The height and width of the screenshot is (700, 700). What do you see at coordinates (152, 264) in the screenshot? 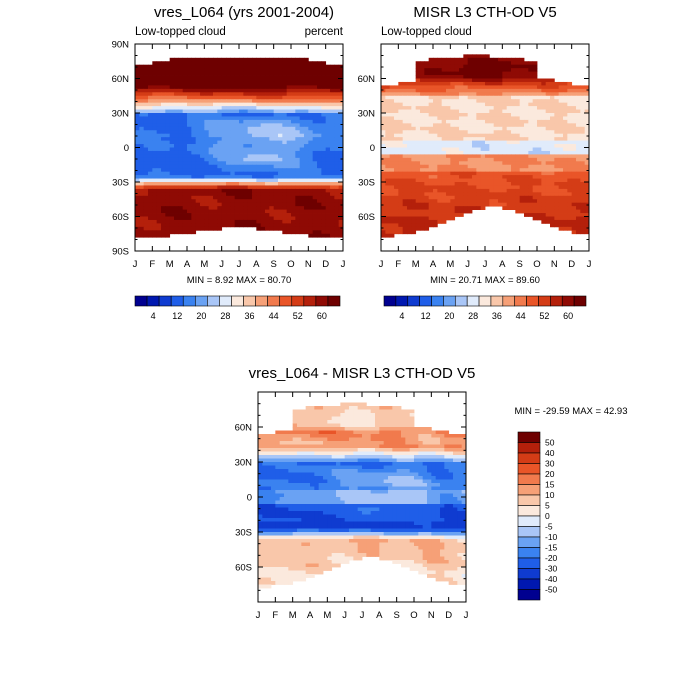
I see `x-tick-label: F` at bounding box center [152, 264].